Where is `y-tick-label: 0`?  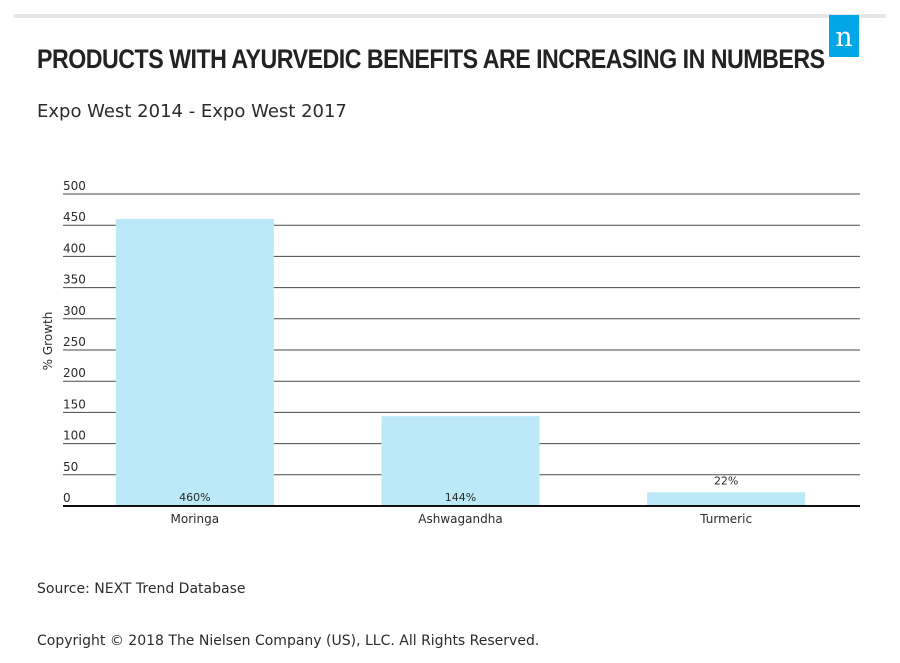 y-tick-label: 0 is located at coordinates (67, 498).